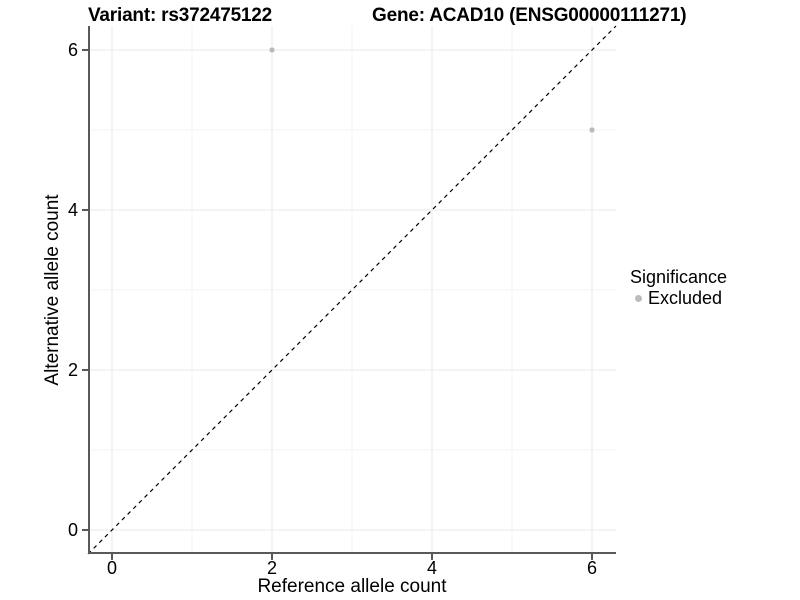  I want to click on y-tick-label: 4, so click(72, 210).